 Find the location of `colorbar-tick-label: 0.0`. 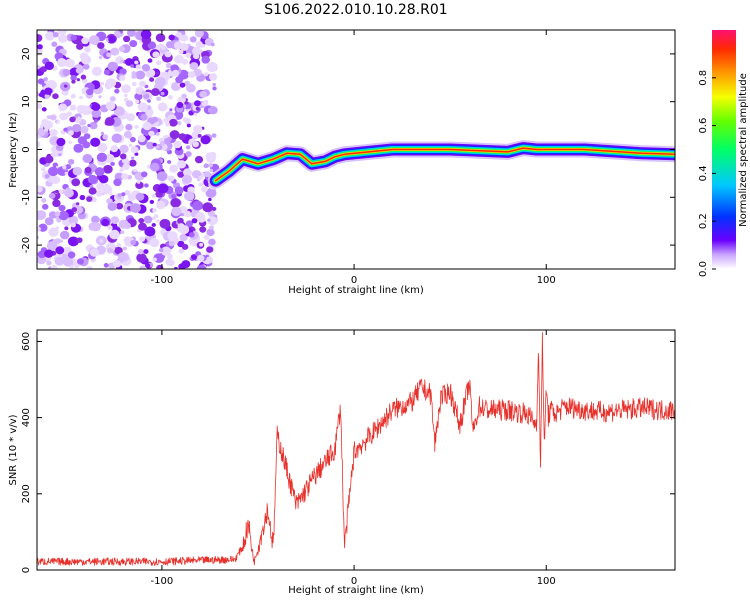

colorbar-tick-label: 0.0 is located at coordinates (703, 269).